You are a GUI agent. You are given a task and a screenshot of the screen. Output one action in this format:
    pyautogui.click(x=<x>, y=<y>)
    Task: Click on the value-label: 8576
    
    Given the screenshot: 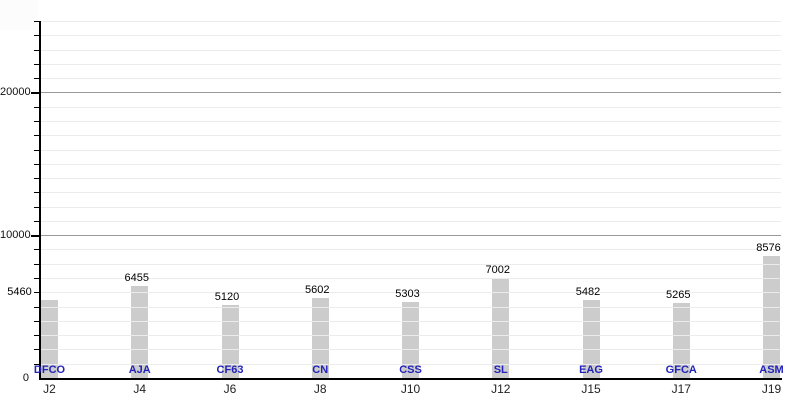 What is the action you would take?
    pyautogui.click(x=768, y=247)
    